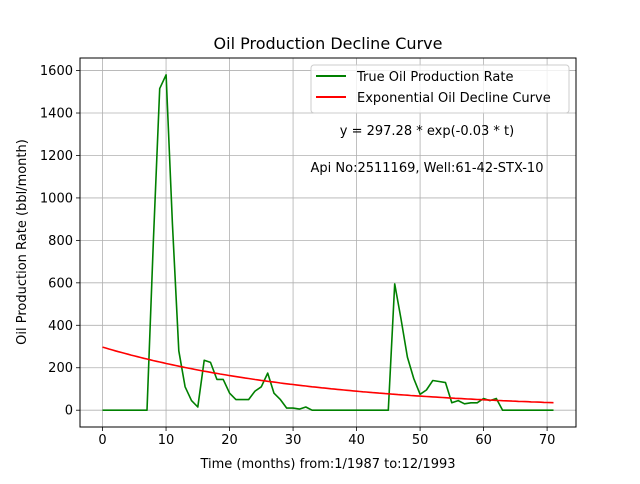  Describe the element at coordinates (356, 440) in the screenshot. I see `x-tick-label: 40` at that location.